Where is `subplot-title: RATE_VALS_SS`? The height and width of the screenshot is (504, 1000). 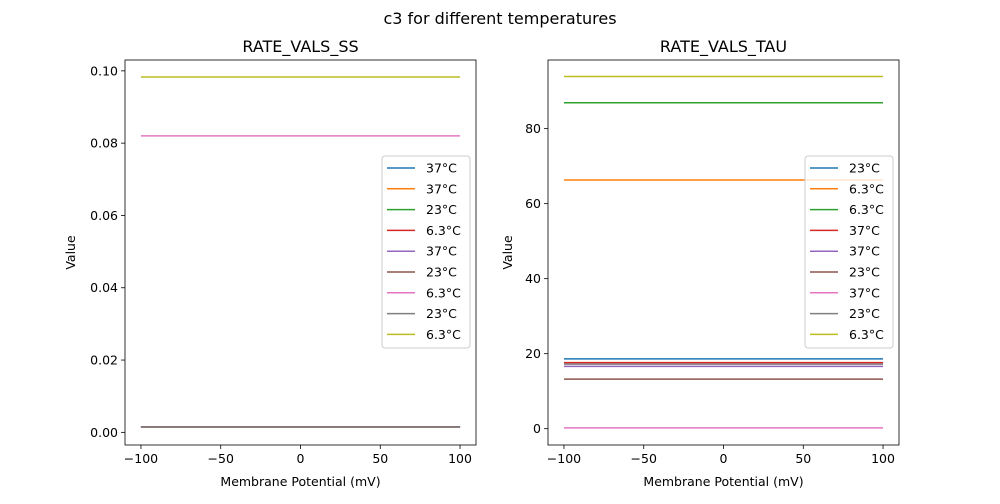
subplot-title: RATE_VALS_SS is located at coordinates (300, 47).